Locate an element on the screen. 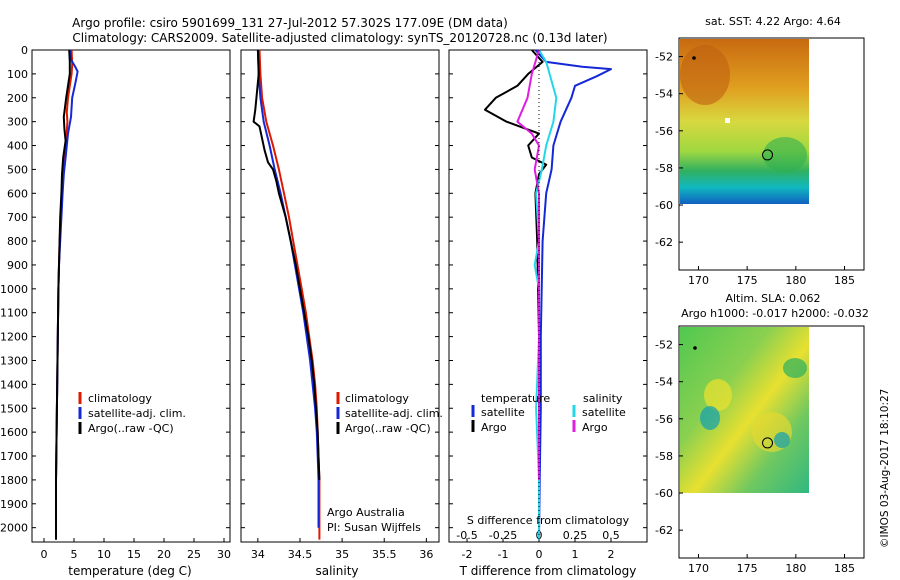 This screenshot has width=900, height=580. depth-tick-label: 600 is located at coordinates (17, 193).